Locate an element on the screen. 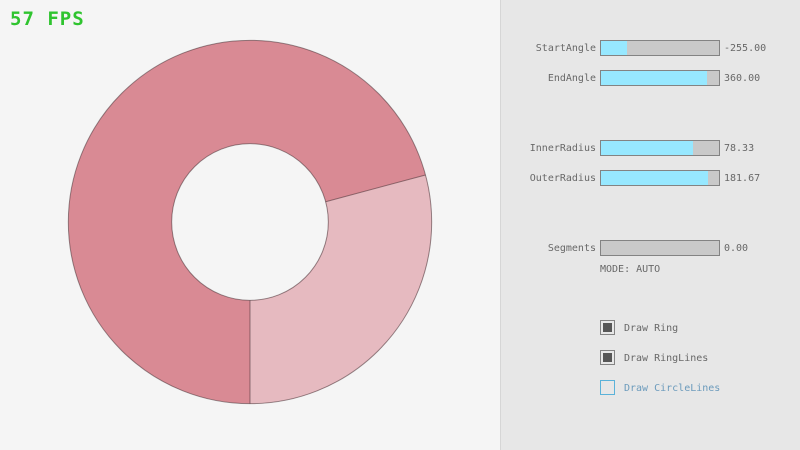 This screenshot has width=800, height=450. outer-radius-slider-fill is located at coordinates (655, 178).